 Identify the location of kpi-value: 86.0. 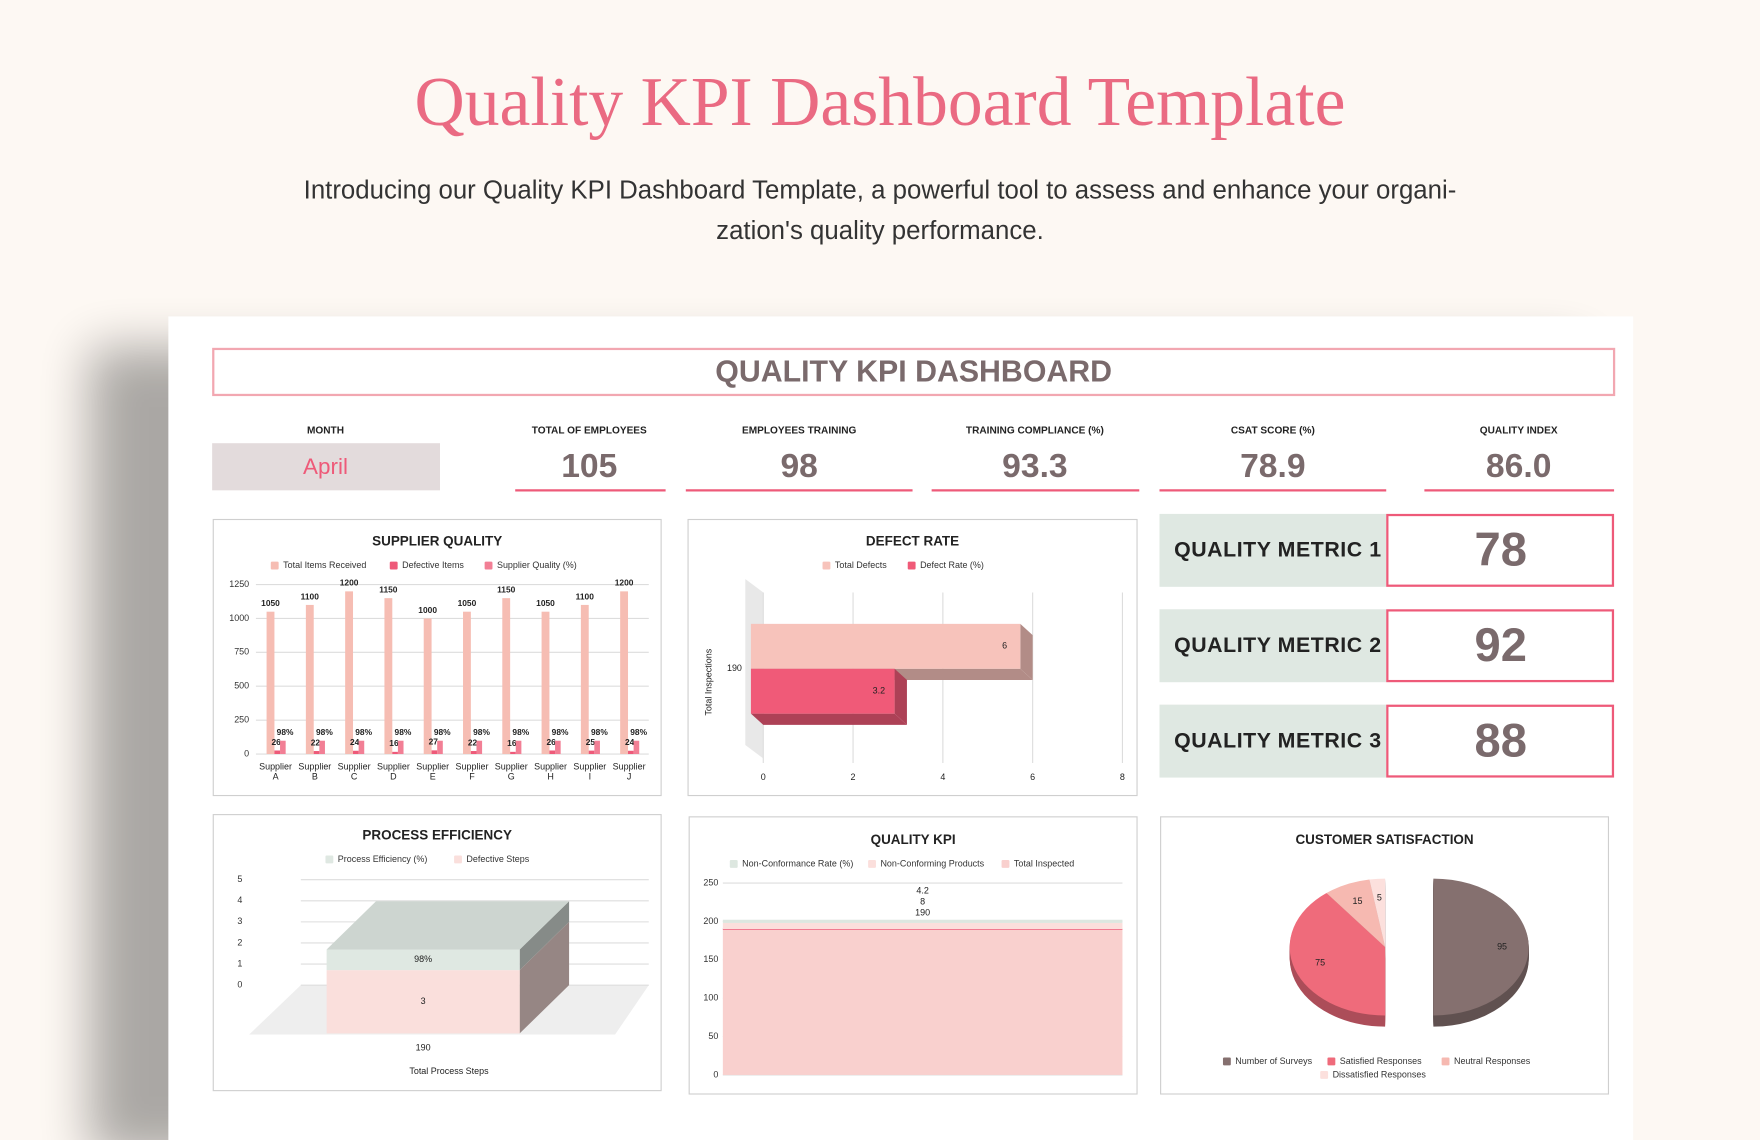
(1519, 466).